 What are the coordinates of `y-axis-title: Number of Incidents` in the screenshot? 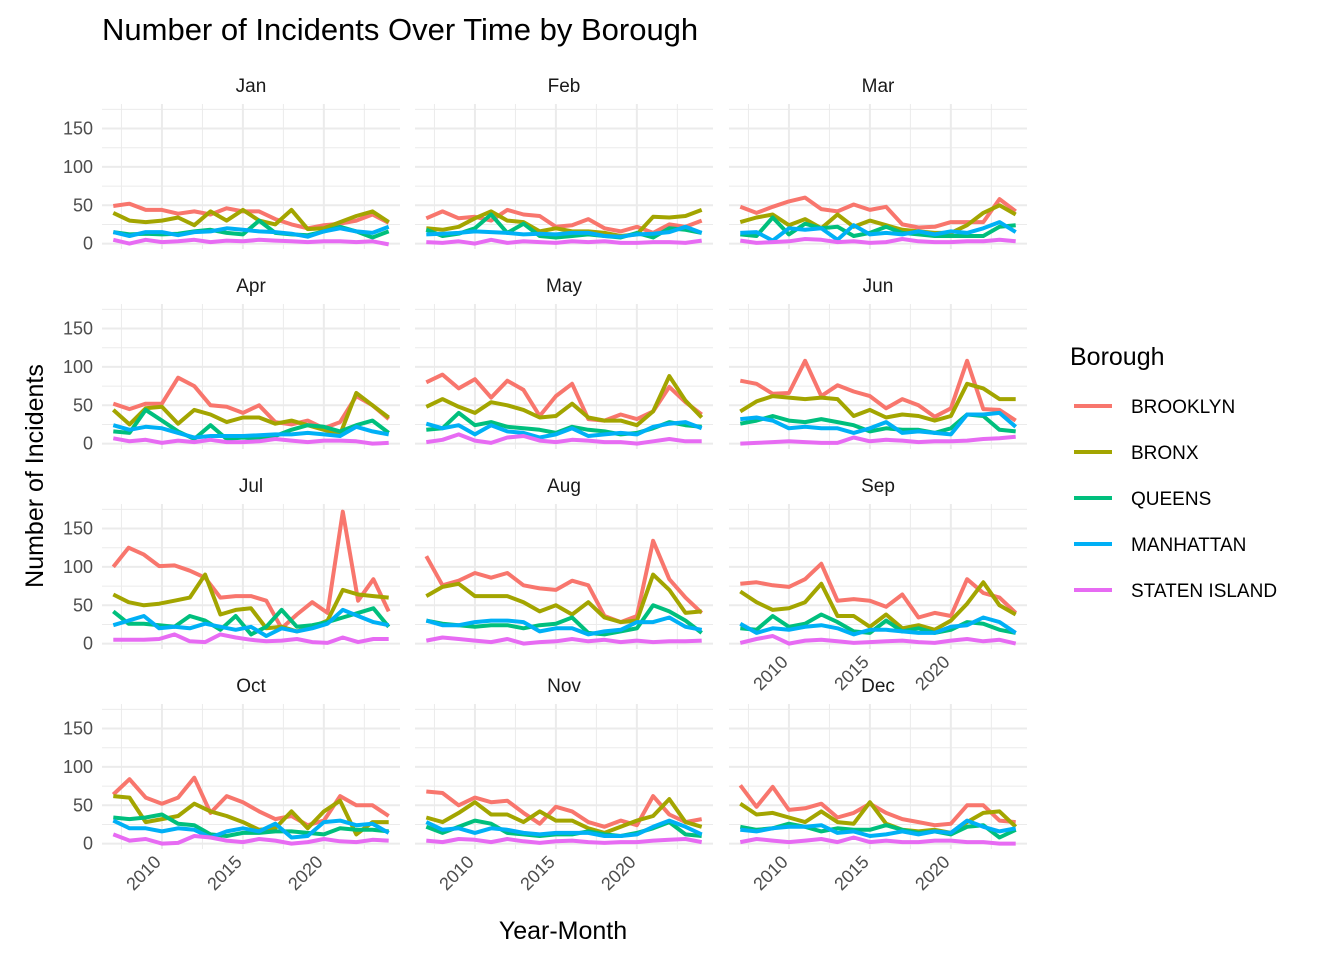 It's located at (35, 476).